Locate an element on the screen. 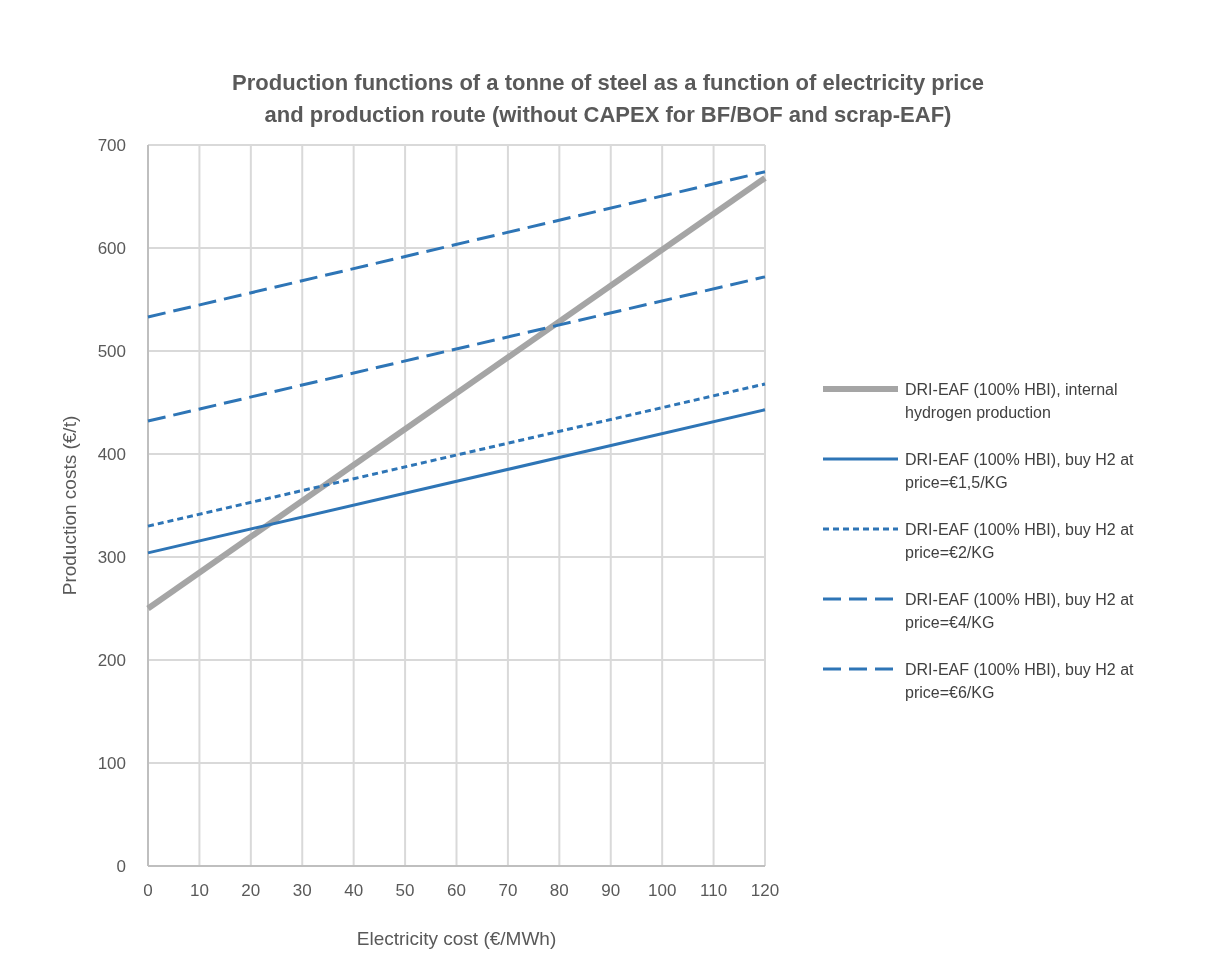 The height and width of the screenshot is (973, 1213). x-tick-label: 10 is located at coordinates (199, 890).